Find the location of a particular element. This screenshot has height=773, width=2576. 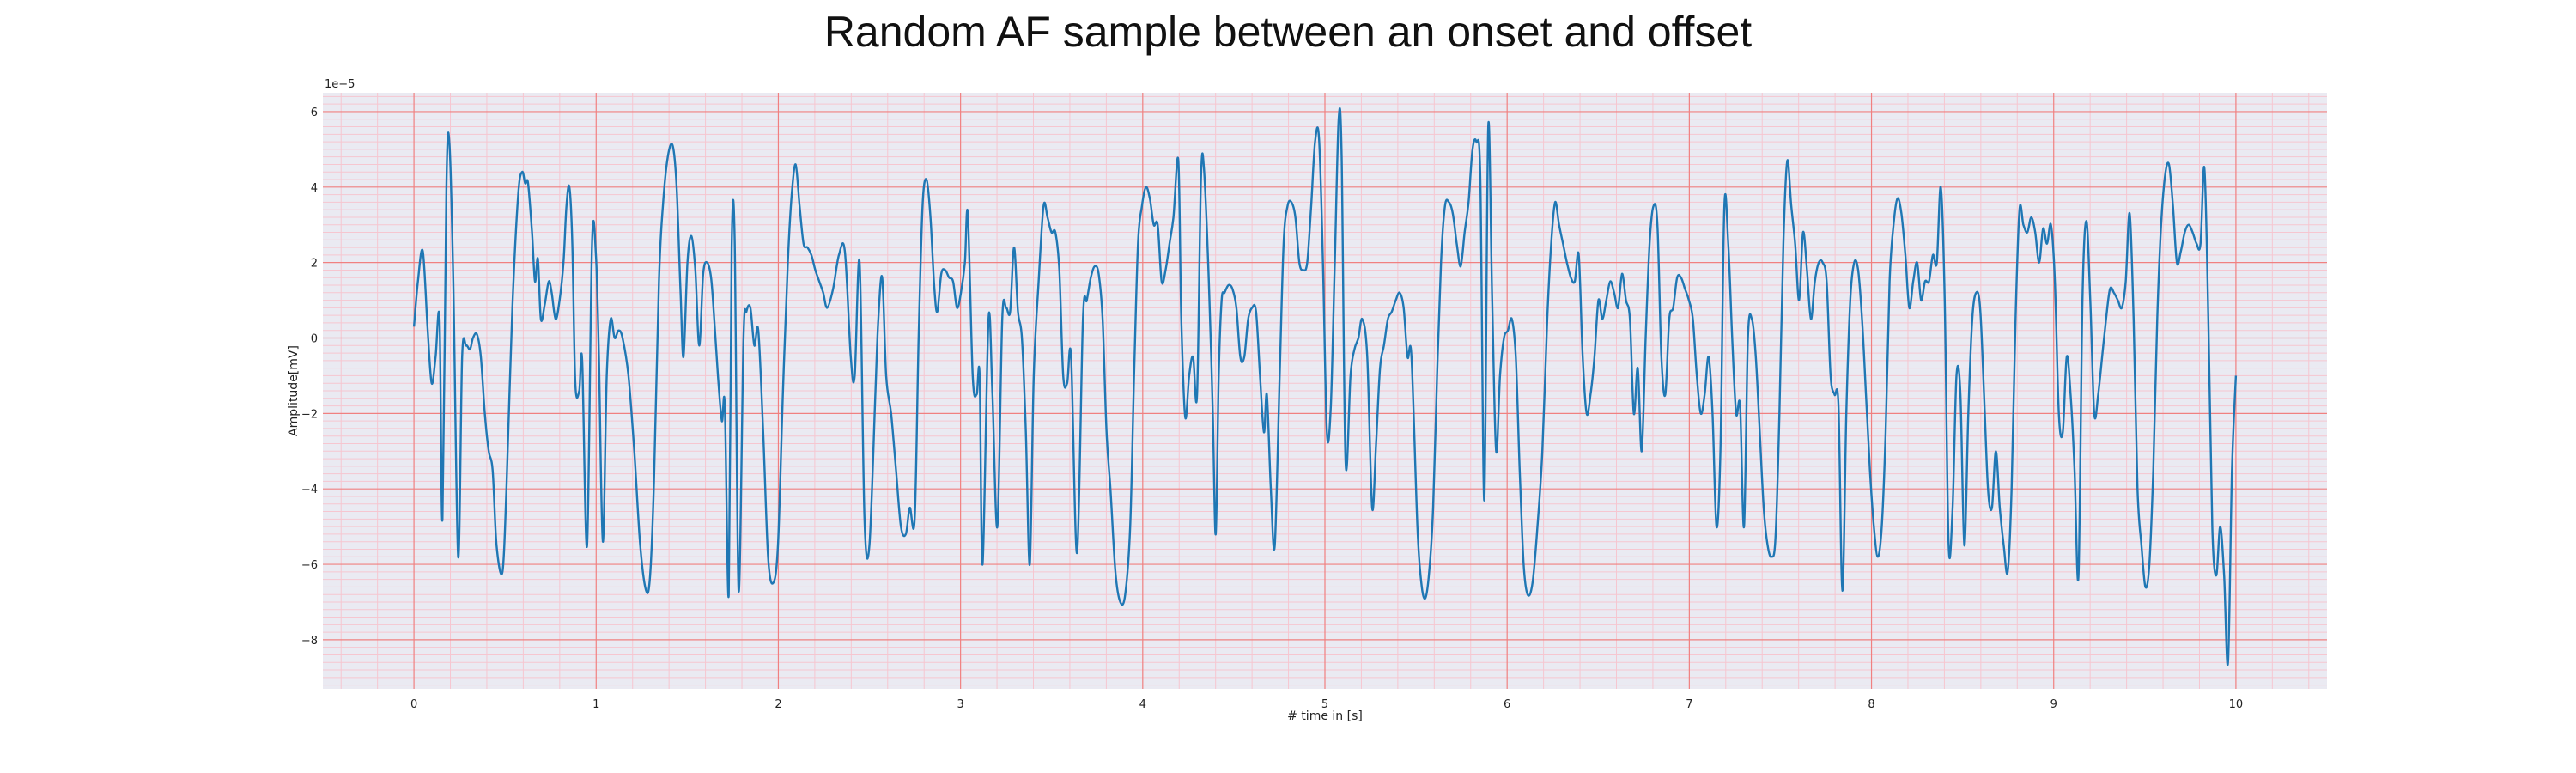

x-tick-label: 6 is located at coordinates (1507, 704).